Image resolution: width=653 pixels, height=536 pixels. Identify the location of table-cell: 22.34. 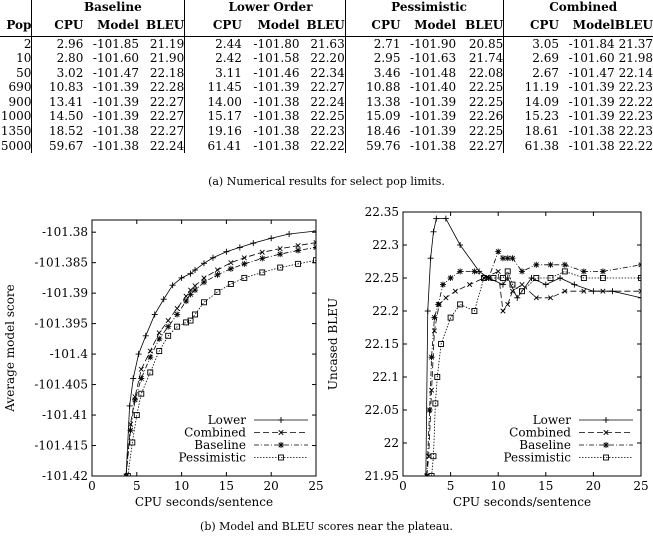
(327, 72).